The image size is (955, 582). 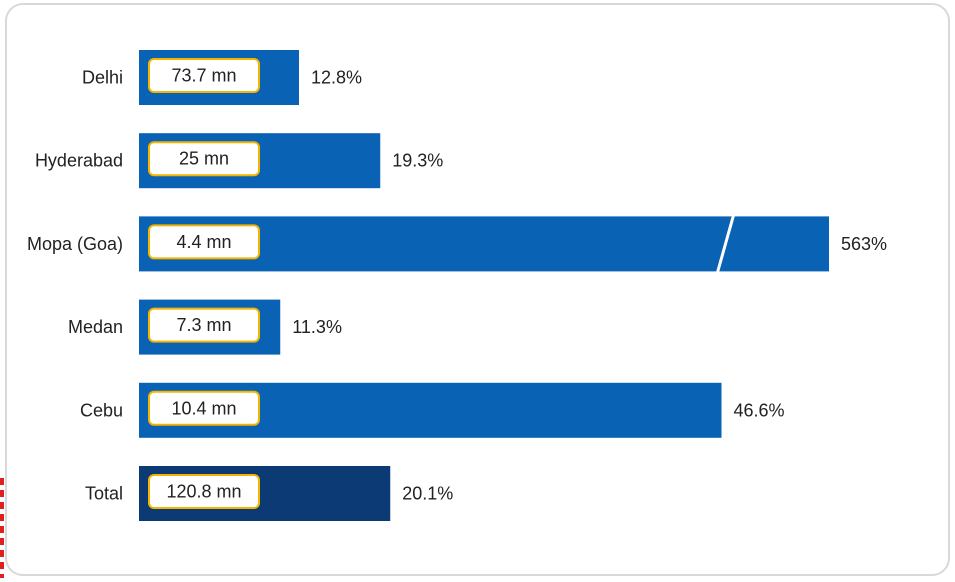 What do you see at coordinates (427, 494) in the screenshot?
I see `value-label: 20.1%` at bounding box center [427, 494].